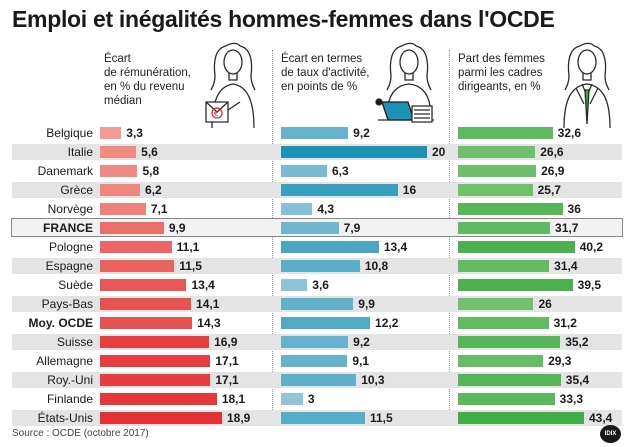  What do you see at coordinates (320, 285) in the screenshot?
I see `data-label-series-2: 3,6` at bounding box center [320, 285].